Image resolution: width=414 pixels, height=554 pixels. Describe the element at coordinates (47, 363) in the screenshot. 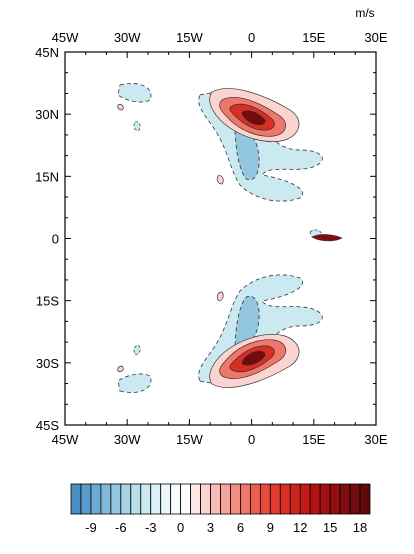

I see `y-tick-label: 30S` at that location.